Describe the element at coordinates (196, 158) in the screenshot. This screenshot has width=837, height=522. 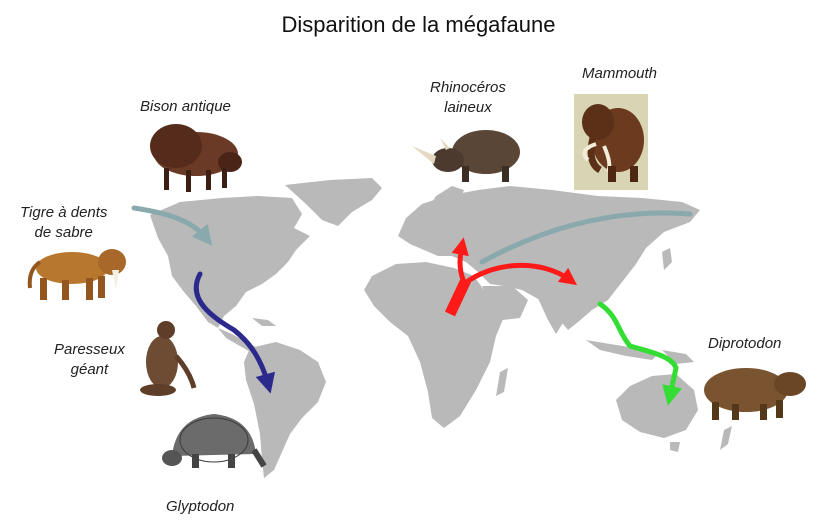
I see `bison-illustration` at that location.